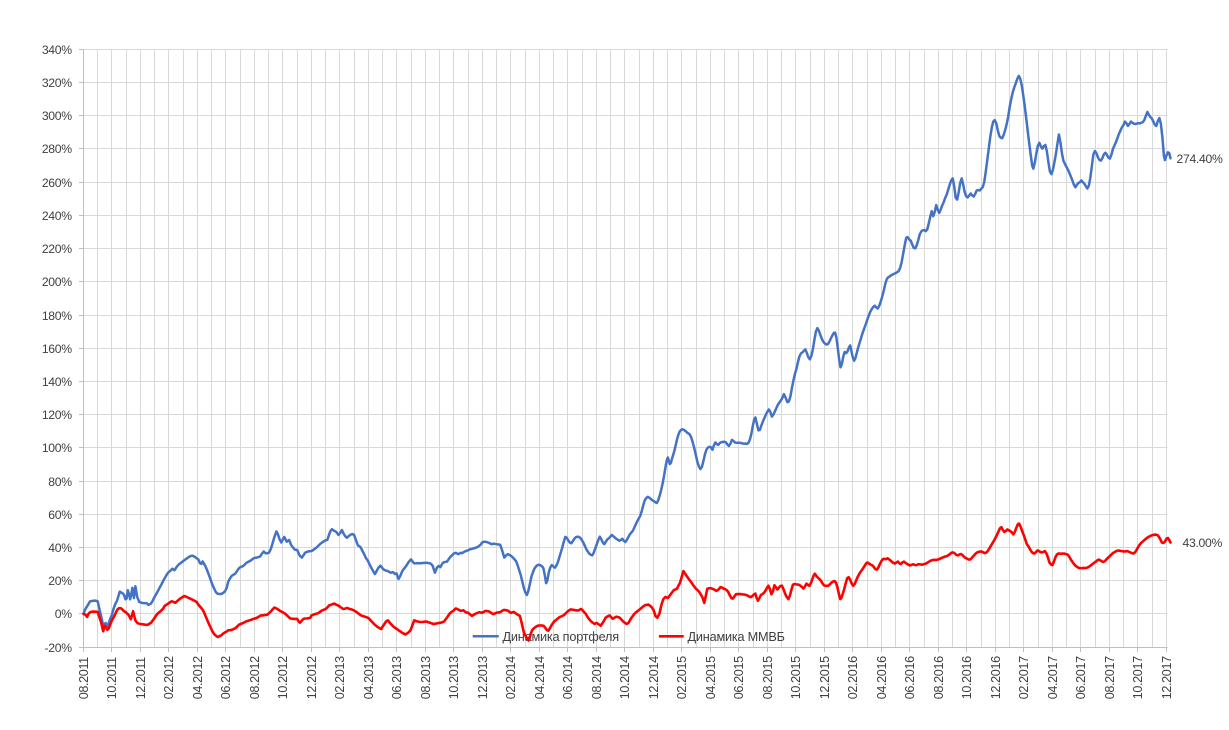 Image resolution: width=1229 pixels, height=730 pixels. What do you see at coordinates (625, 677) in the screenshot?
I see `svg-text: 10.2014` at bounding box center [625, 677].